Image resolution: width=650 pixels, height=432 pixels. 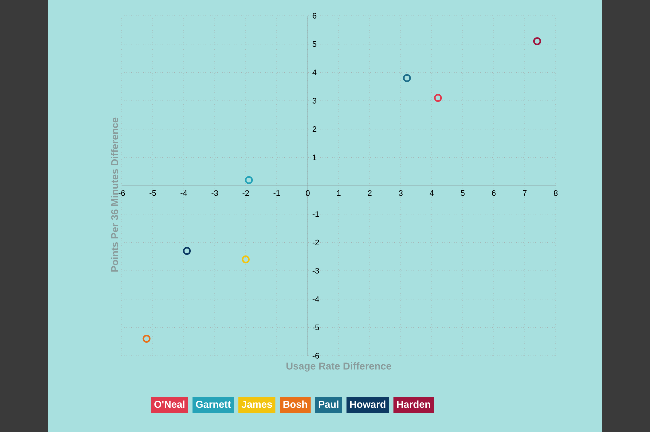 What do you see at coordinates (214, 404) in the screenshot?
I see `text: Garnett` at bounding box center [214, 404].